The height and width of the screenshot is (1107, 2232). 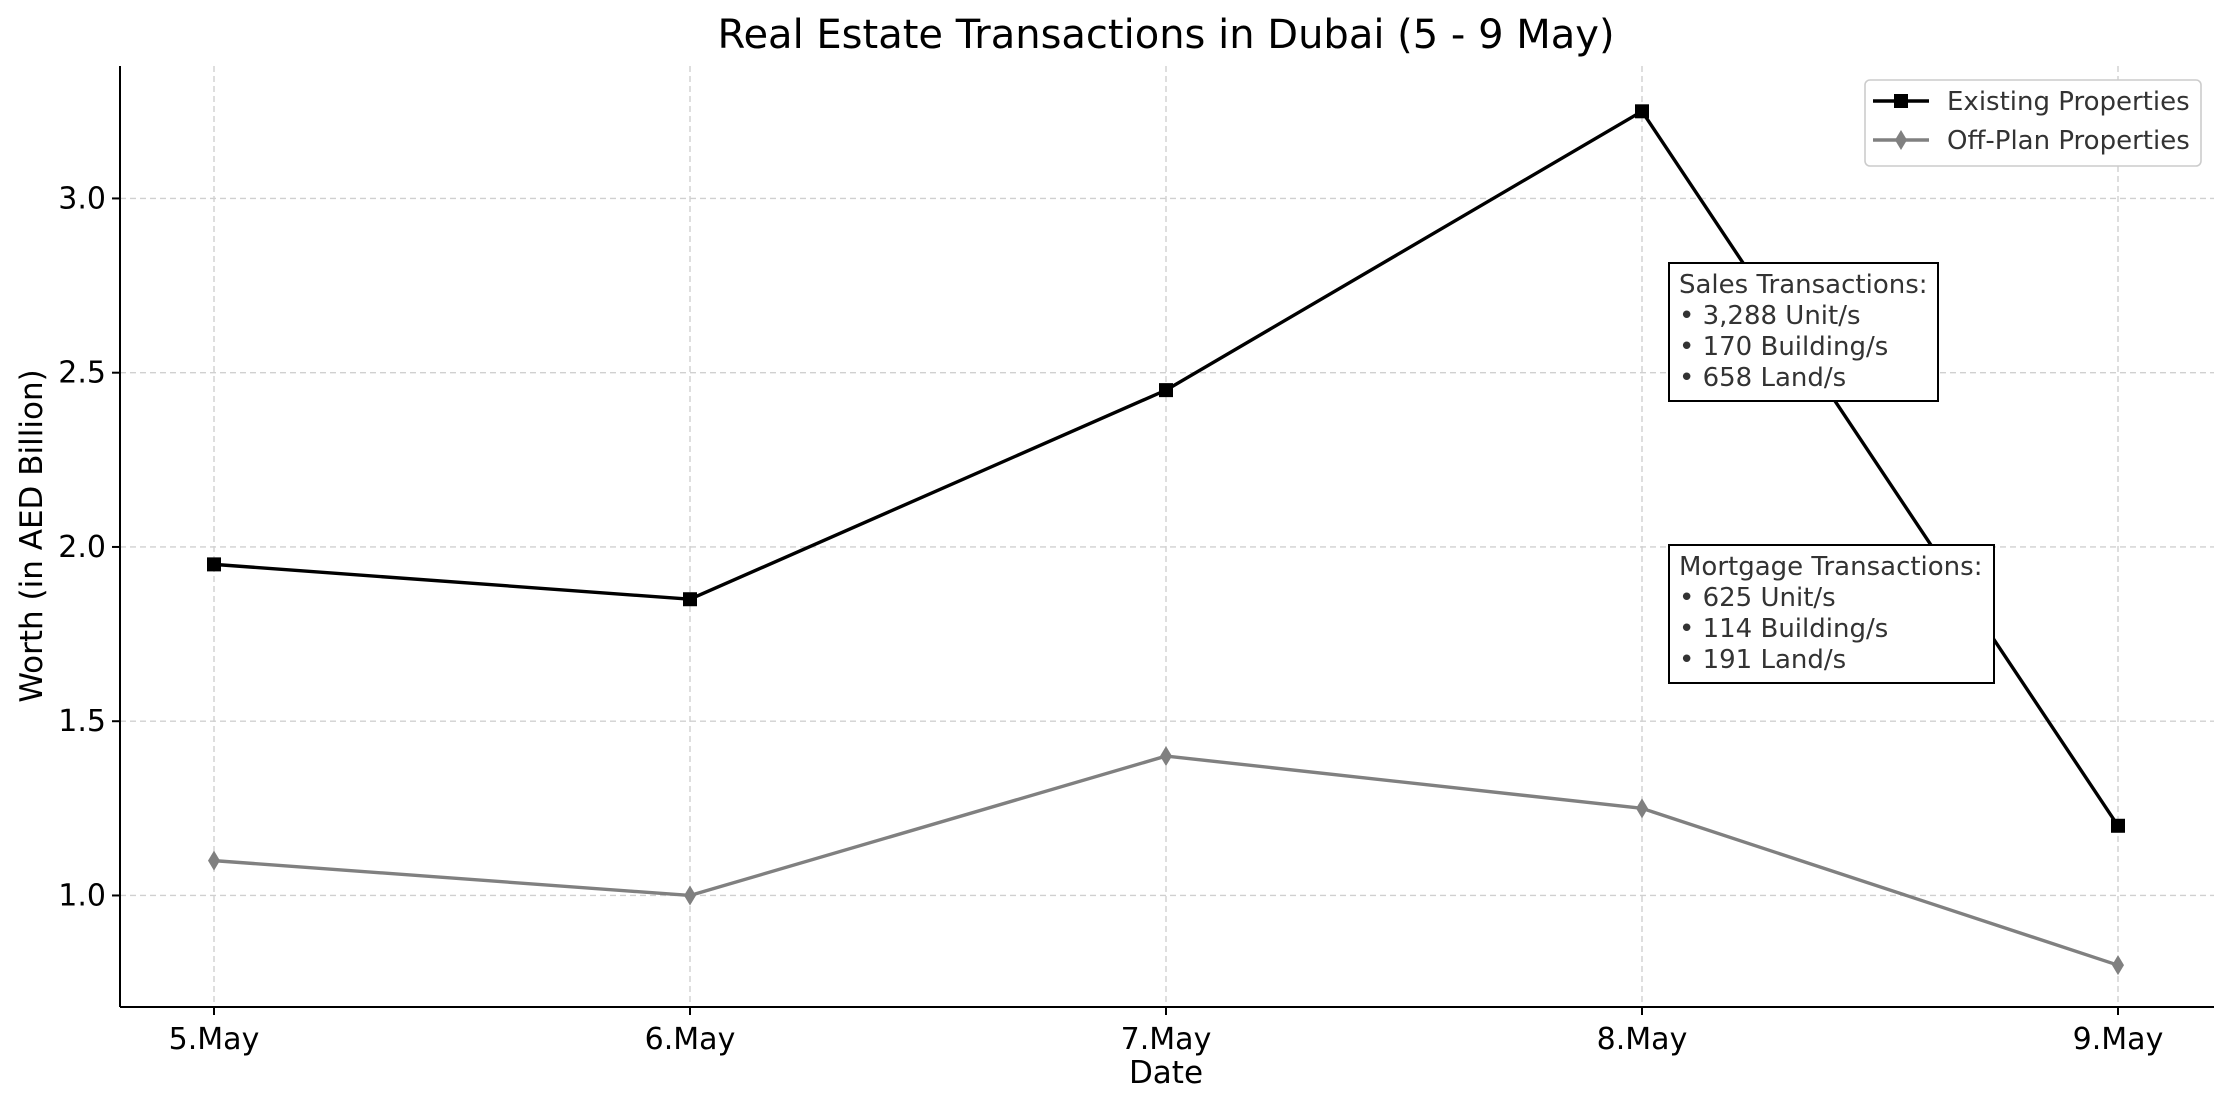 I want to click on y-tick-label: 1.0, so click(x=82, y=895).